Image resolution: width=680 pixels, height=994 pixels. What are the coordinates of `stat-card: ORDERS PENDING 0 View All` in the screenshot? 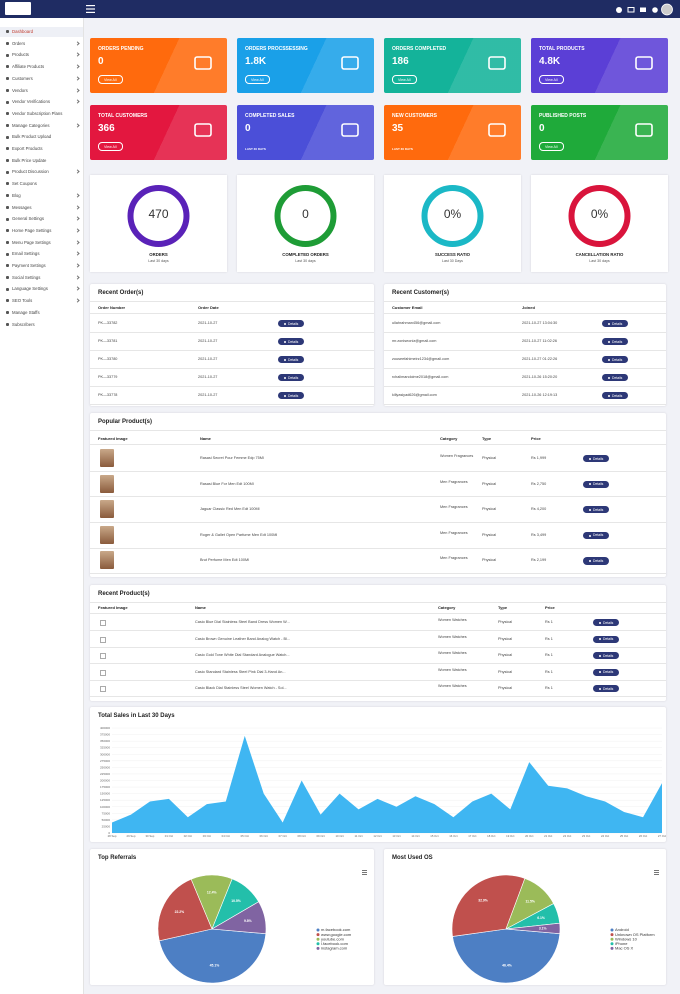 It's located at (158, 65).